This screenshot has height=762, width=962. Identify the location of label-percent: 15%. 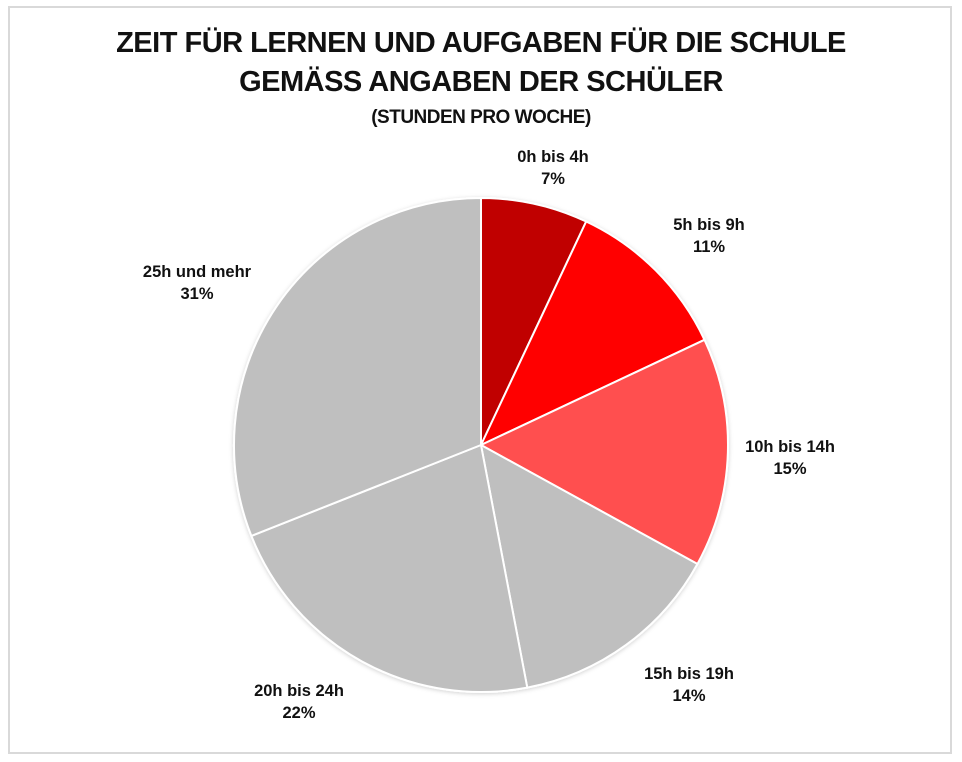
(790, 469).